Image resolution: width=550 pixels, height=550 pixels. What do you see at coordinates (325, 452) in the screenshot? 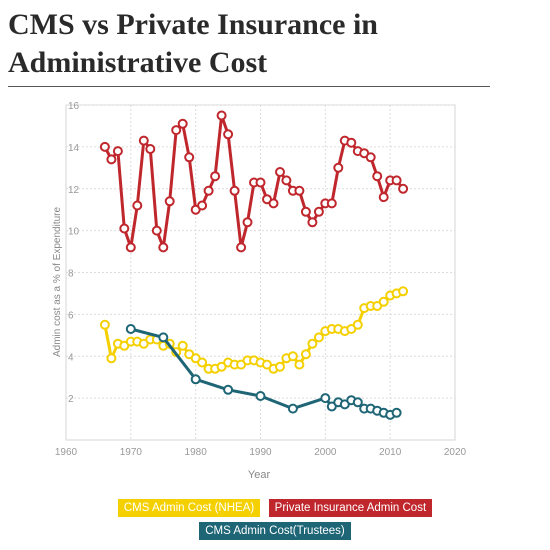
I see `x-tick-label: 2000` at bounding box center [325, 452].